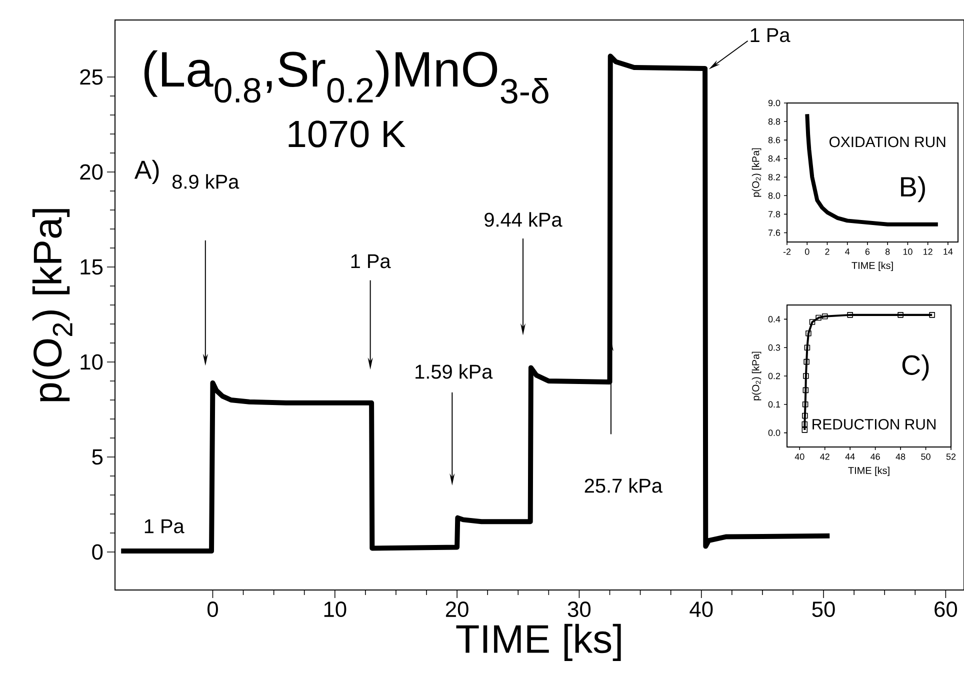 Image resolution: width=964 pixels, height=679 pixels. What do you see at coordinates (91, 267) in the screenshot?
I see `y-tick-label: 15` at bounding box center [91, 267].